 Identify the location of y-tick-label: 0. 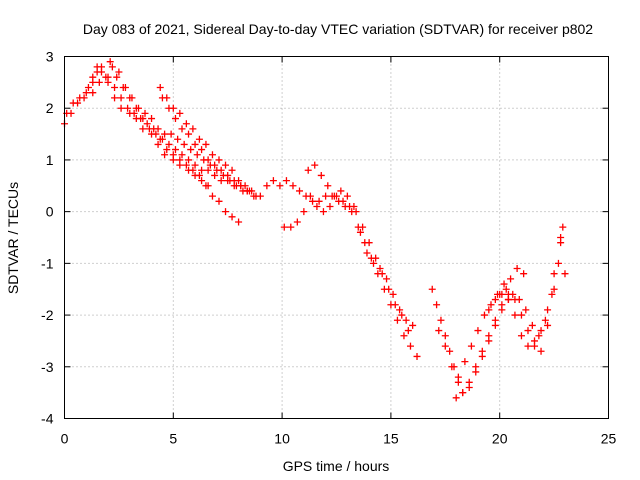
(50, 212).